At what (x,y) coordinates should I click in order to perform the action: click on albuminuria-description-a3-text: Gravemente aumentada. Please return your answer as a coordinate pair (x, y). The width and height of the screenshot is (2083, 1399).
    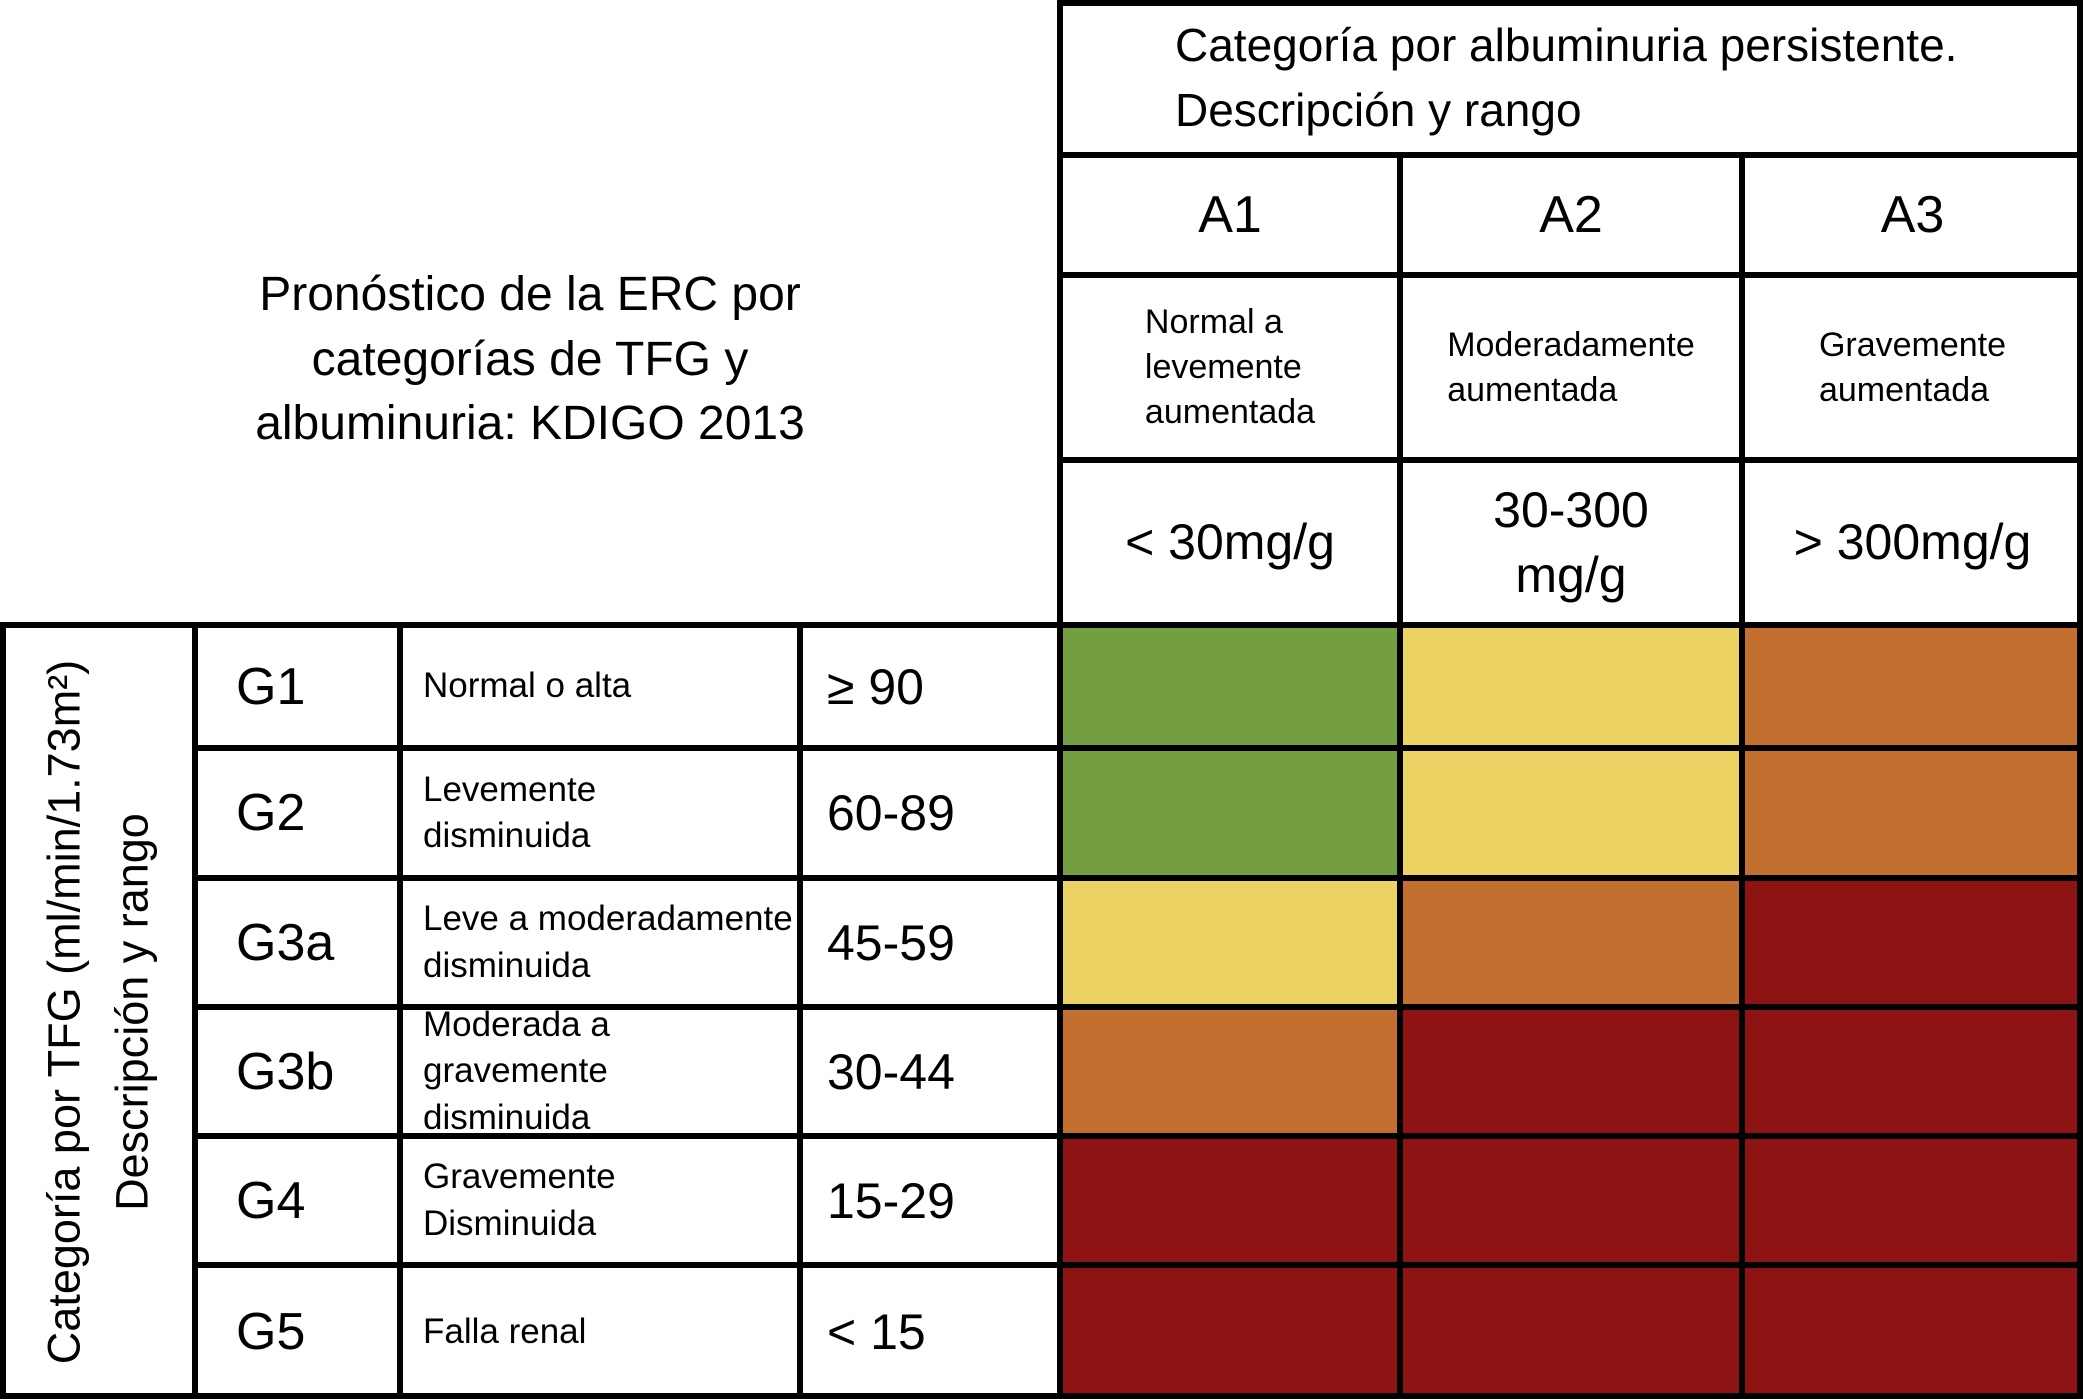
    Looking at the image, I should click on (1912, 367).